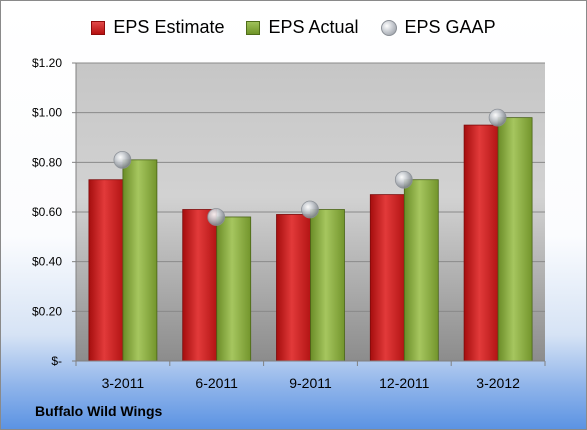  What do you see at coordinates (388, 27) in the screenshot?
I see `legend-swatch-gaap` at bounding box center [388, 27].